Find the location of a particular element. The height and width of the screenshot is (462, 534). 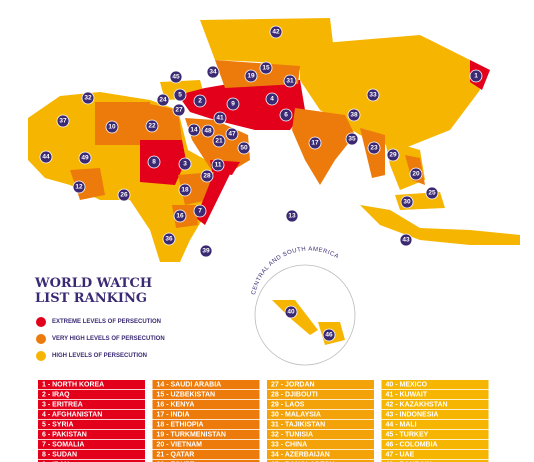

marker: 48 is located at coordinates (208, 131).